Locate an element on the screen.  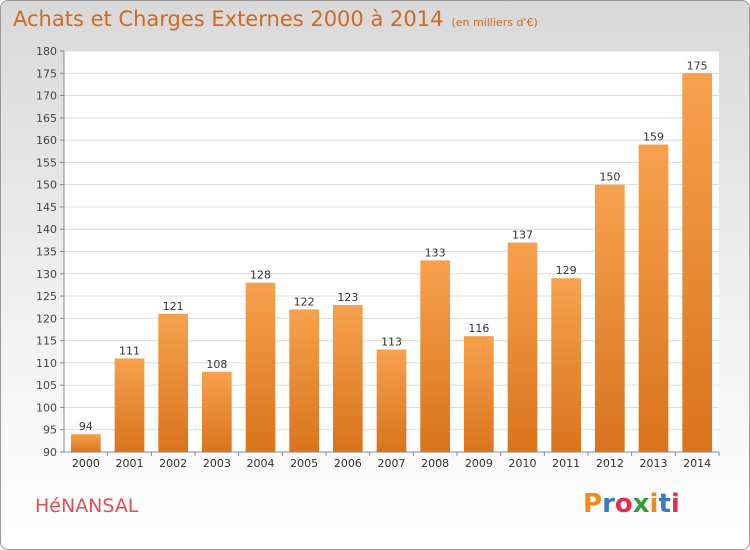
y-tick-label: 175 is located at coordinates (46, 73).